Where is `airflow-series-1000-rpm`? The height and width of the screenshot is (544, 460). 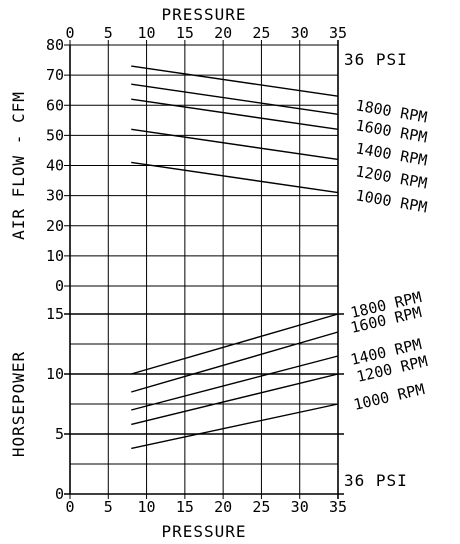 airflow-series-1000-rpm is located at coordinates (235, 177).